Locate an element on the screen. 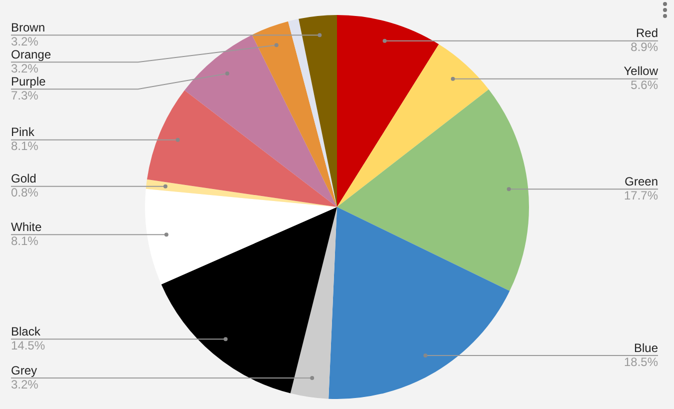  slice-label: White is located at coordinates (26, 227).